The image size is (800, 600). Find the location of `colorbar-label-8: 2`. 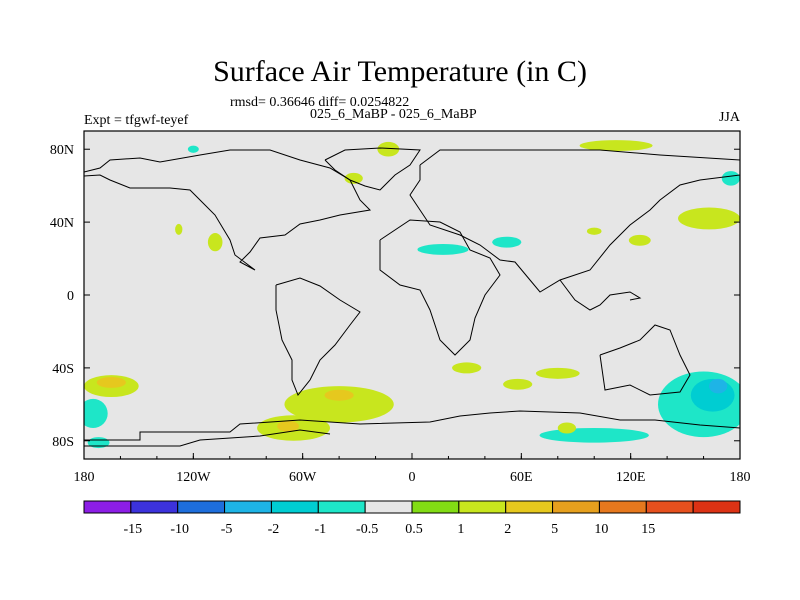

colorbar-label-8: 2 is located at coordinates (507, 529).